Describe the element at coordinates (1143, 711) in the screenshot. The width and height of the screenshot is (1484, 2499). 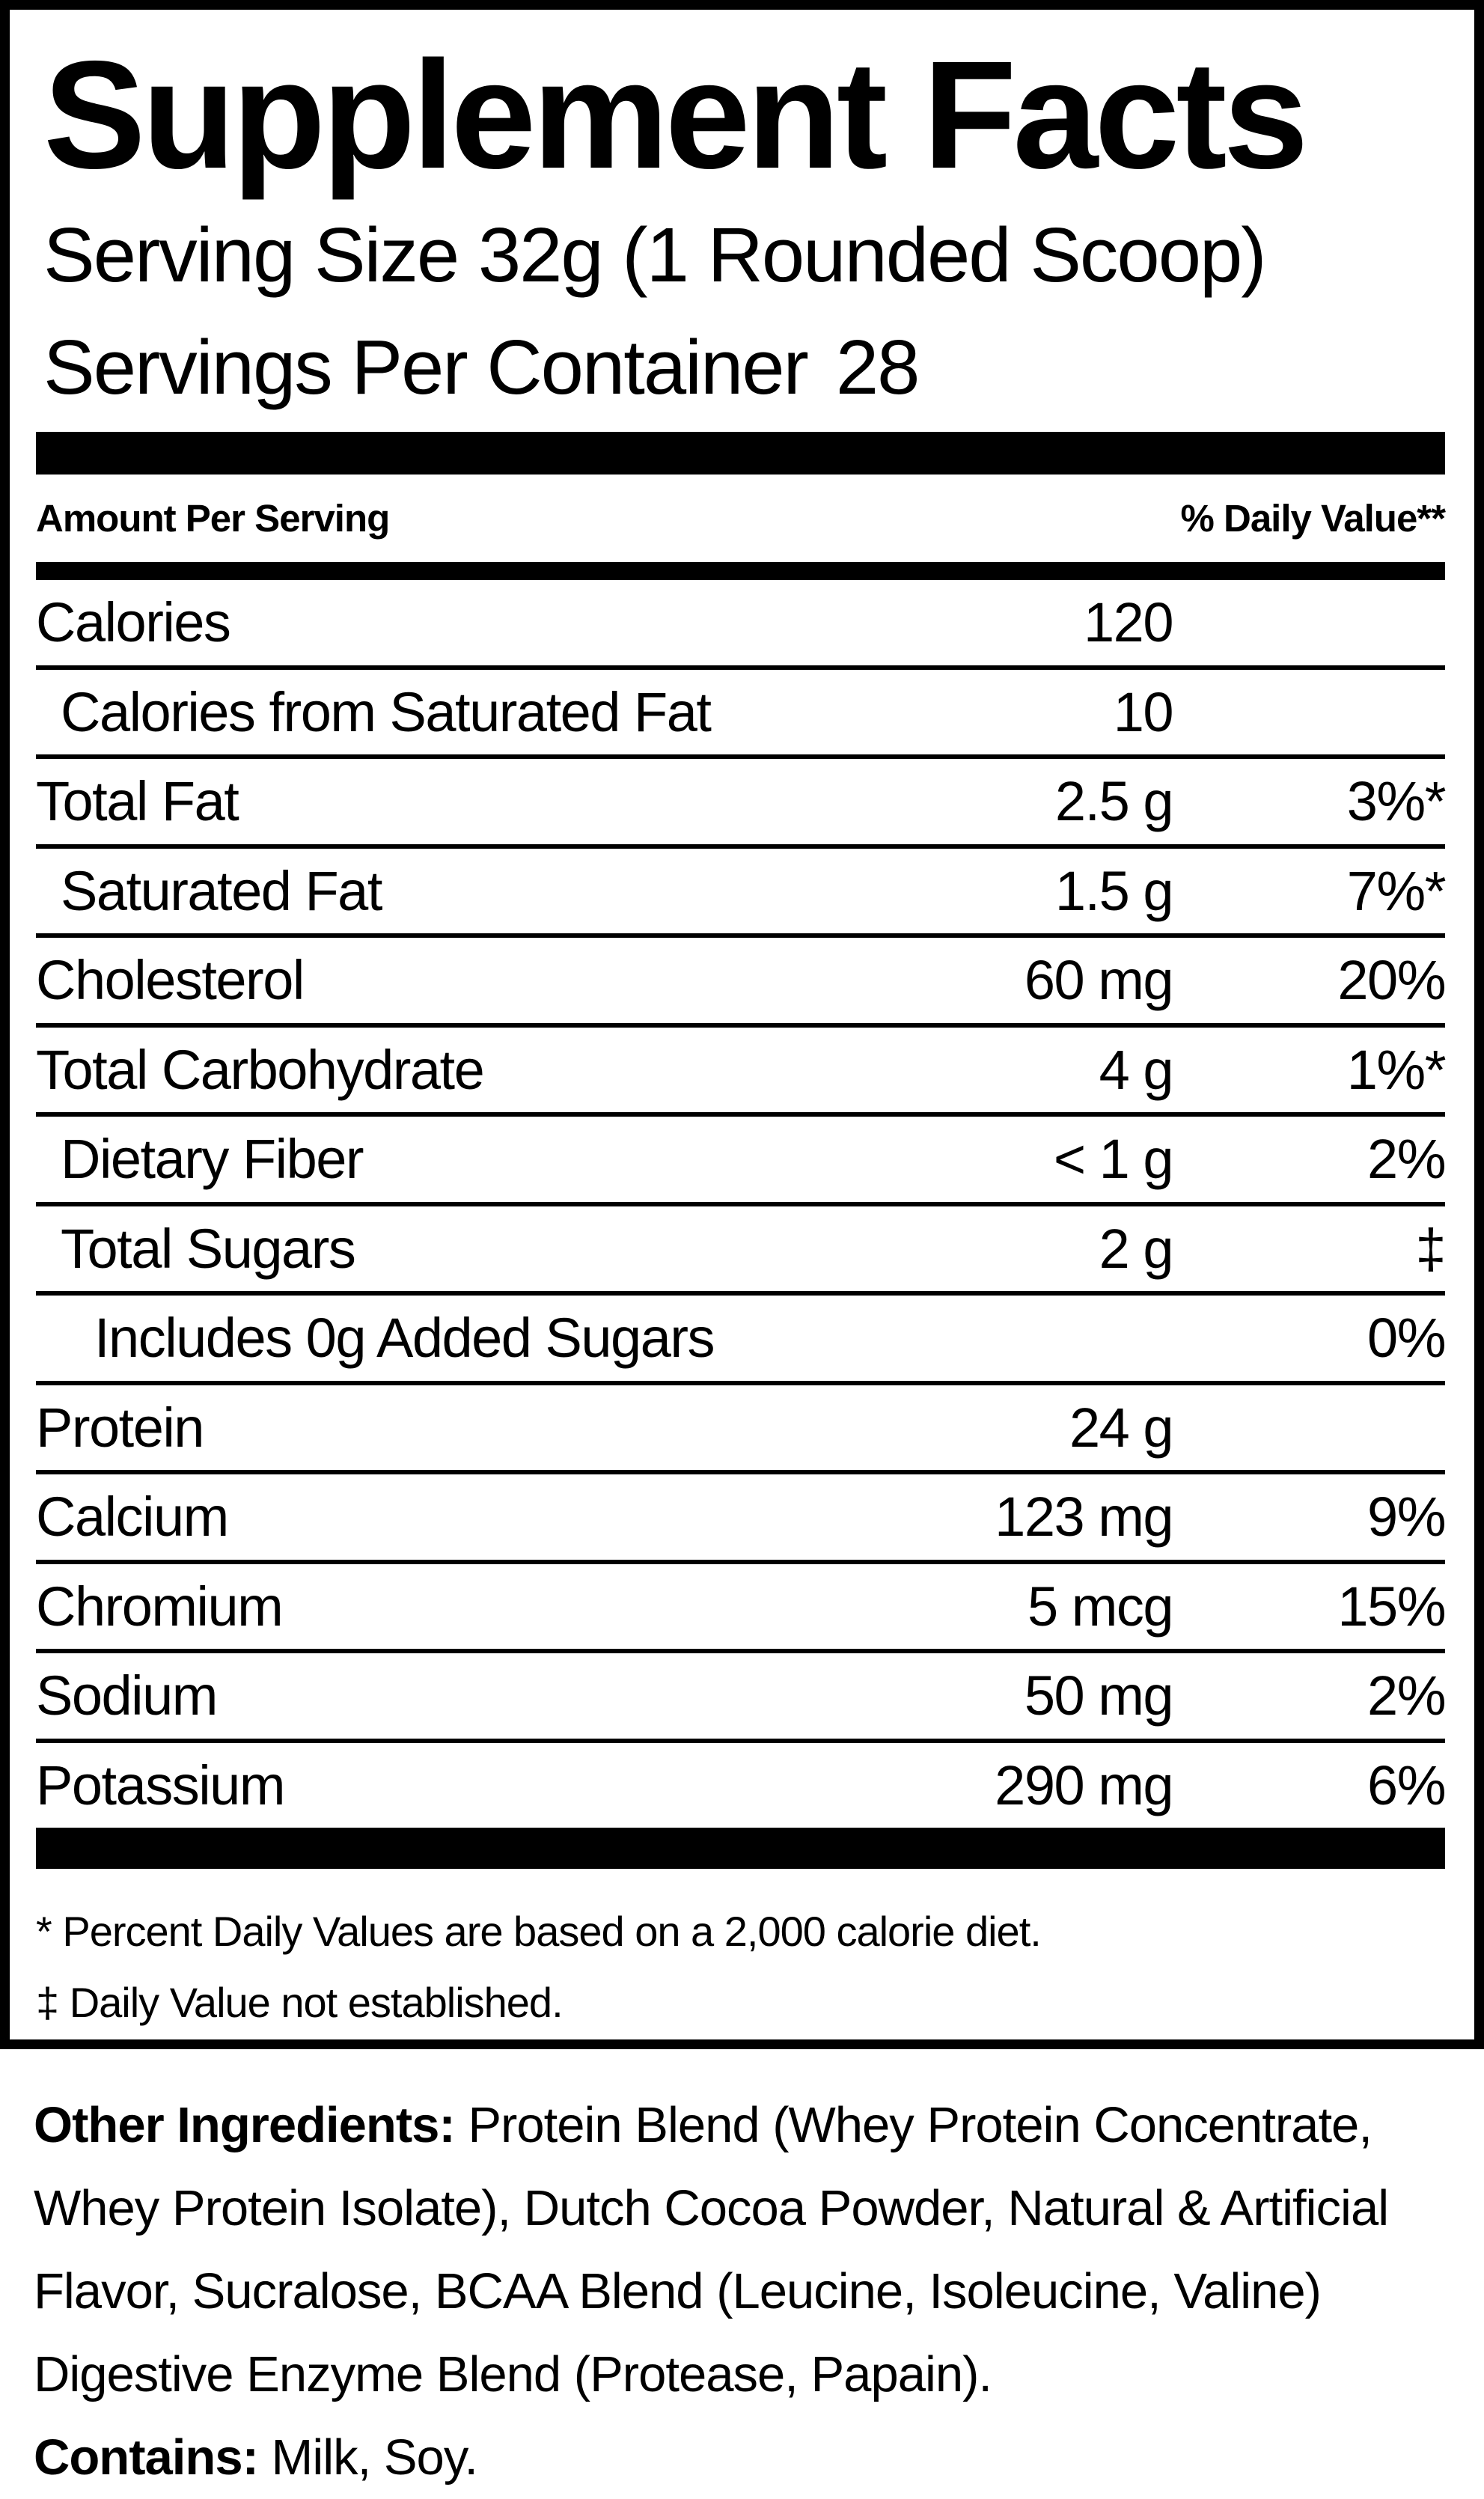
I see `nutrient-amount: 10` at that location.